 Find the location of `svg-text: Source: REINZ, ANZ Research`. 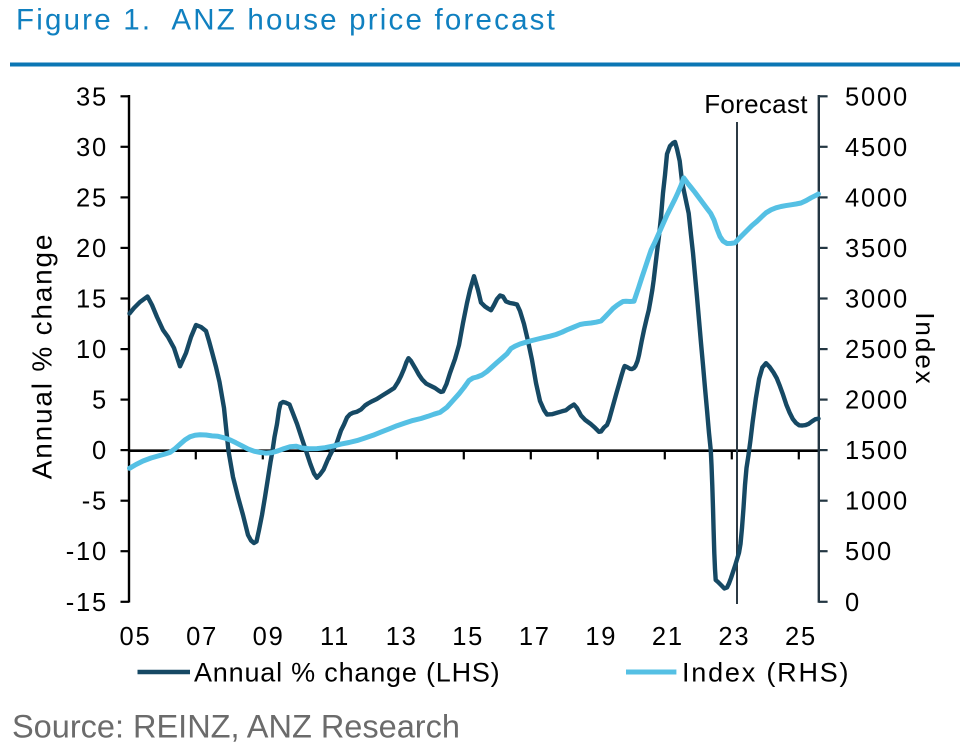

svg-text: Source: REINZ, ANZ Research is located at coordinates (236, 727).